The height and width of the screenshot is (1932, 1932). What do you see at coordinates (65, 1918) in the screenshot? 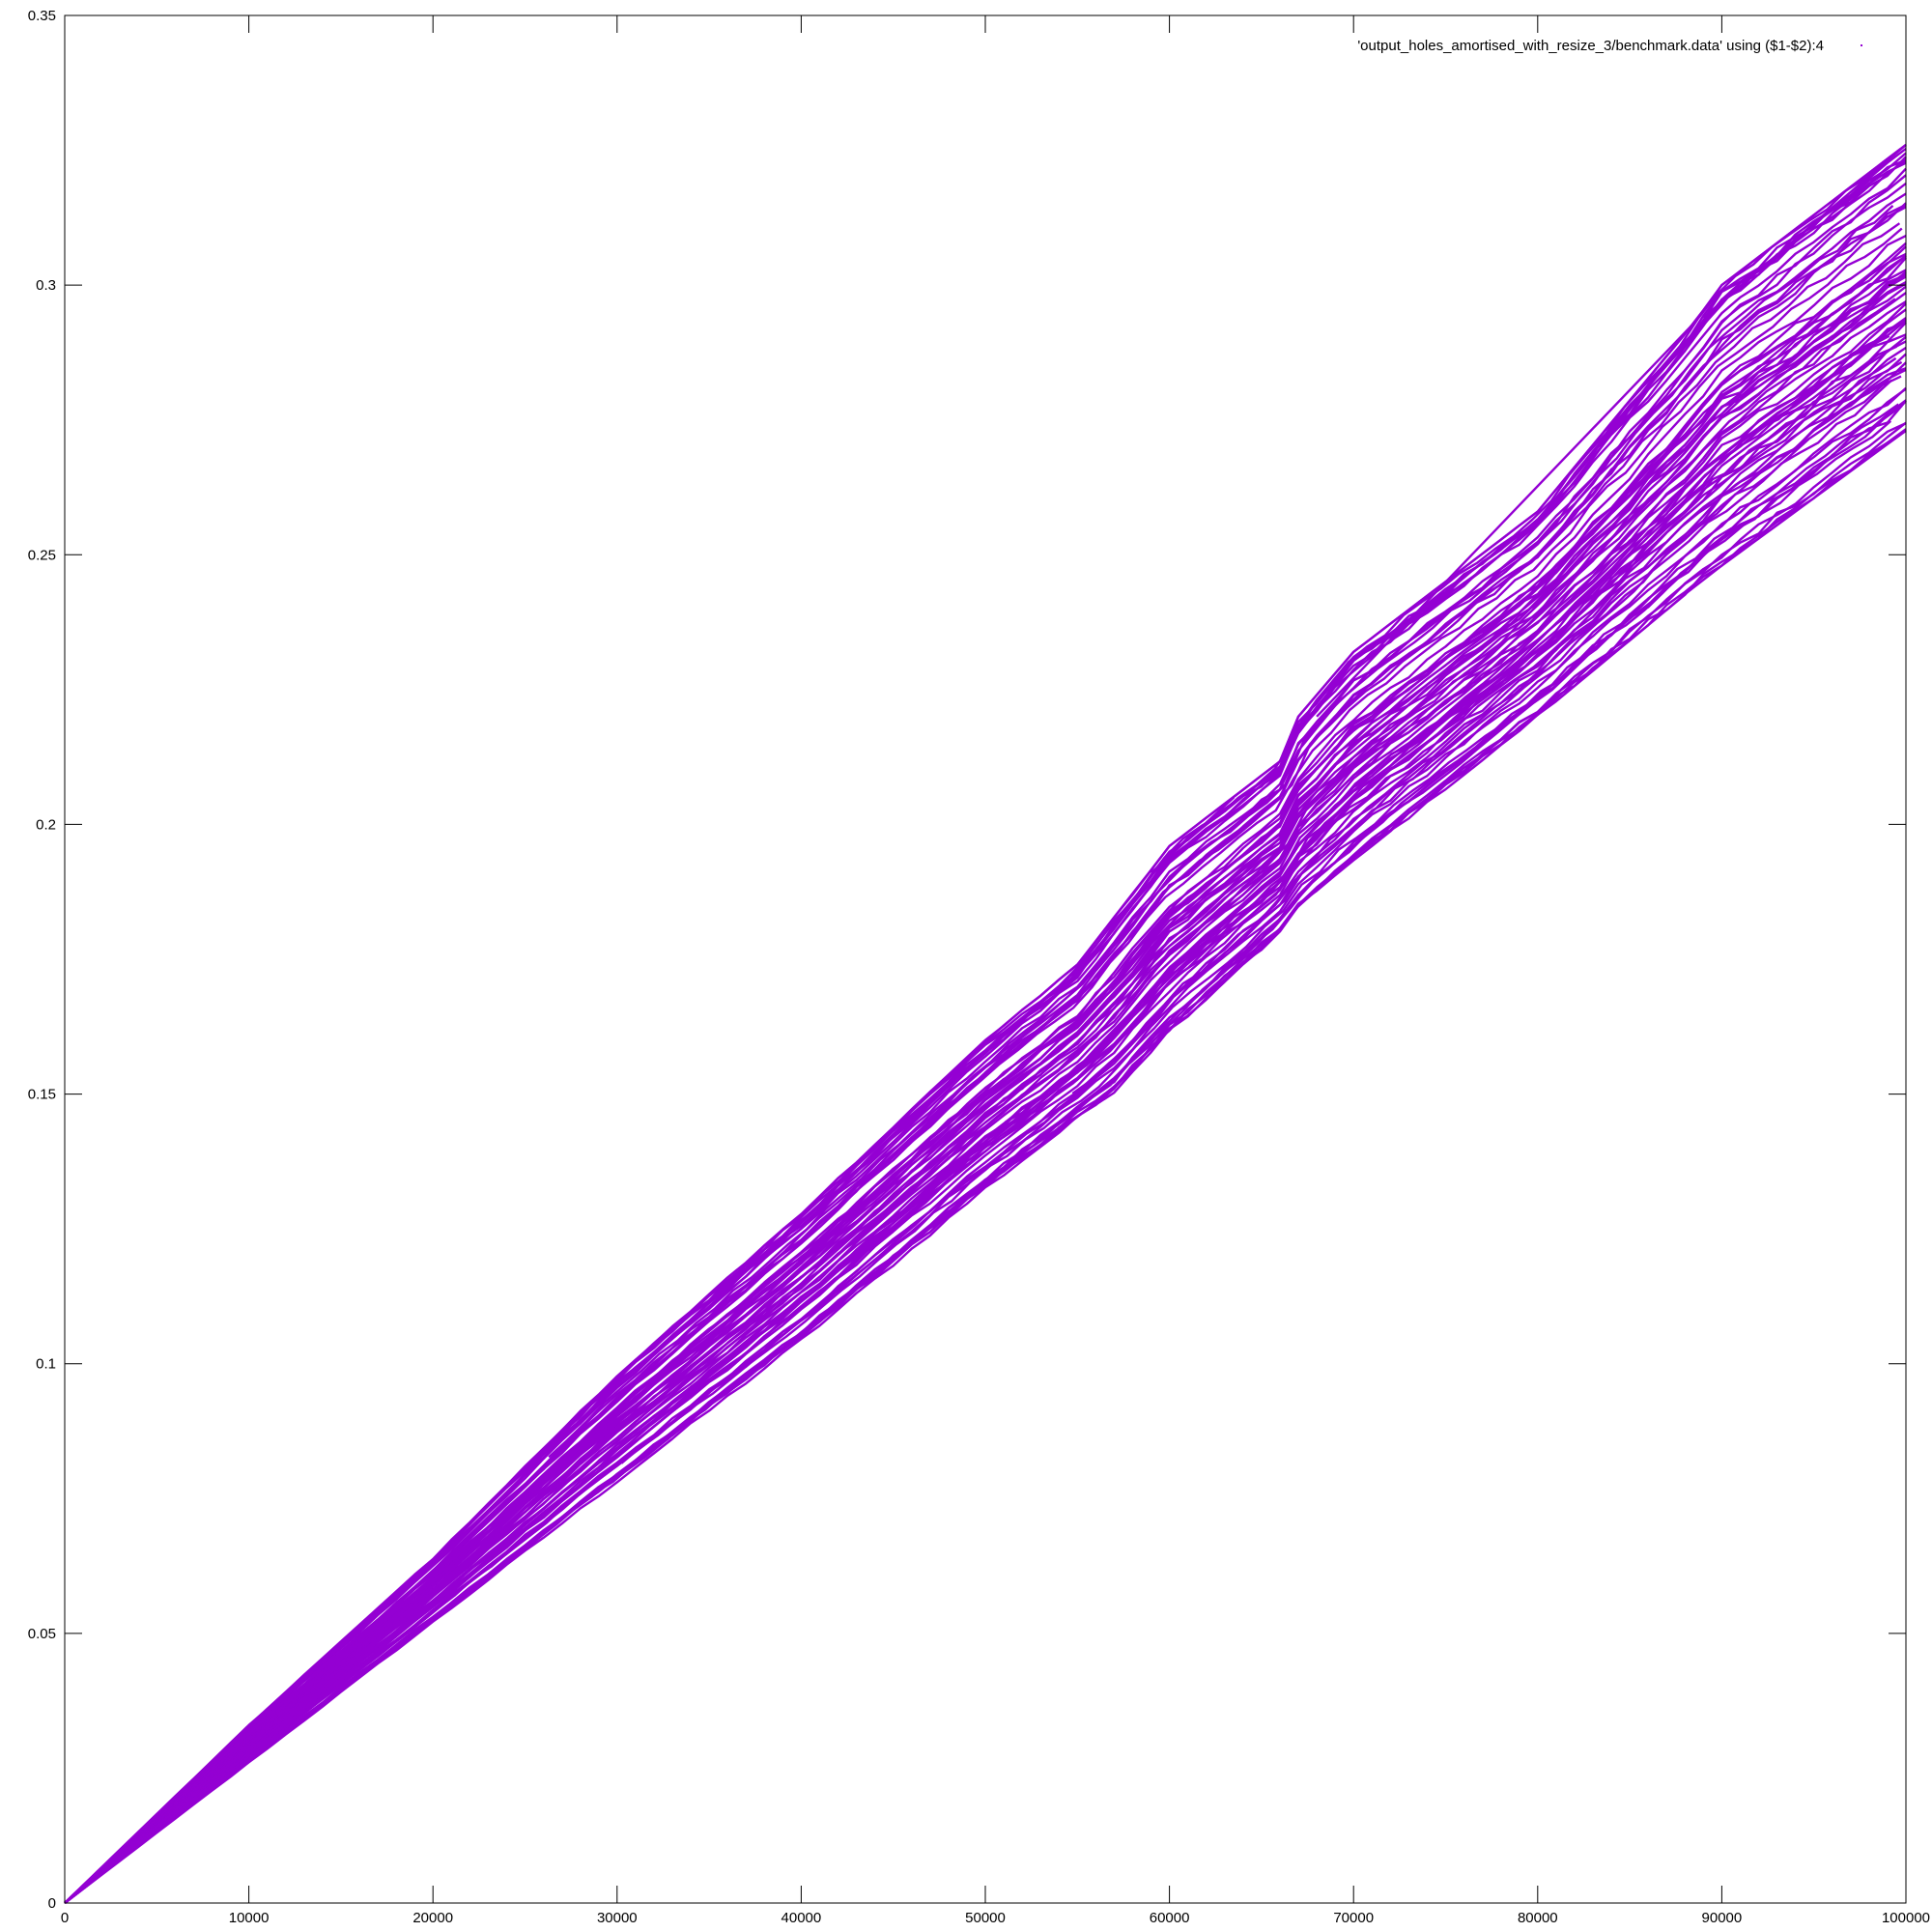
I see `x-tick-label: 0` at bounding box center [65, 1918].